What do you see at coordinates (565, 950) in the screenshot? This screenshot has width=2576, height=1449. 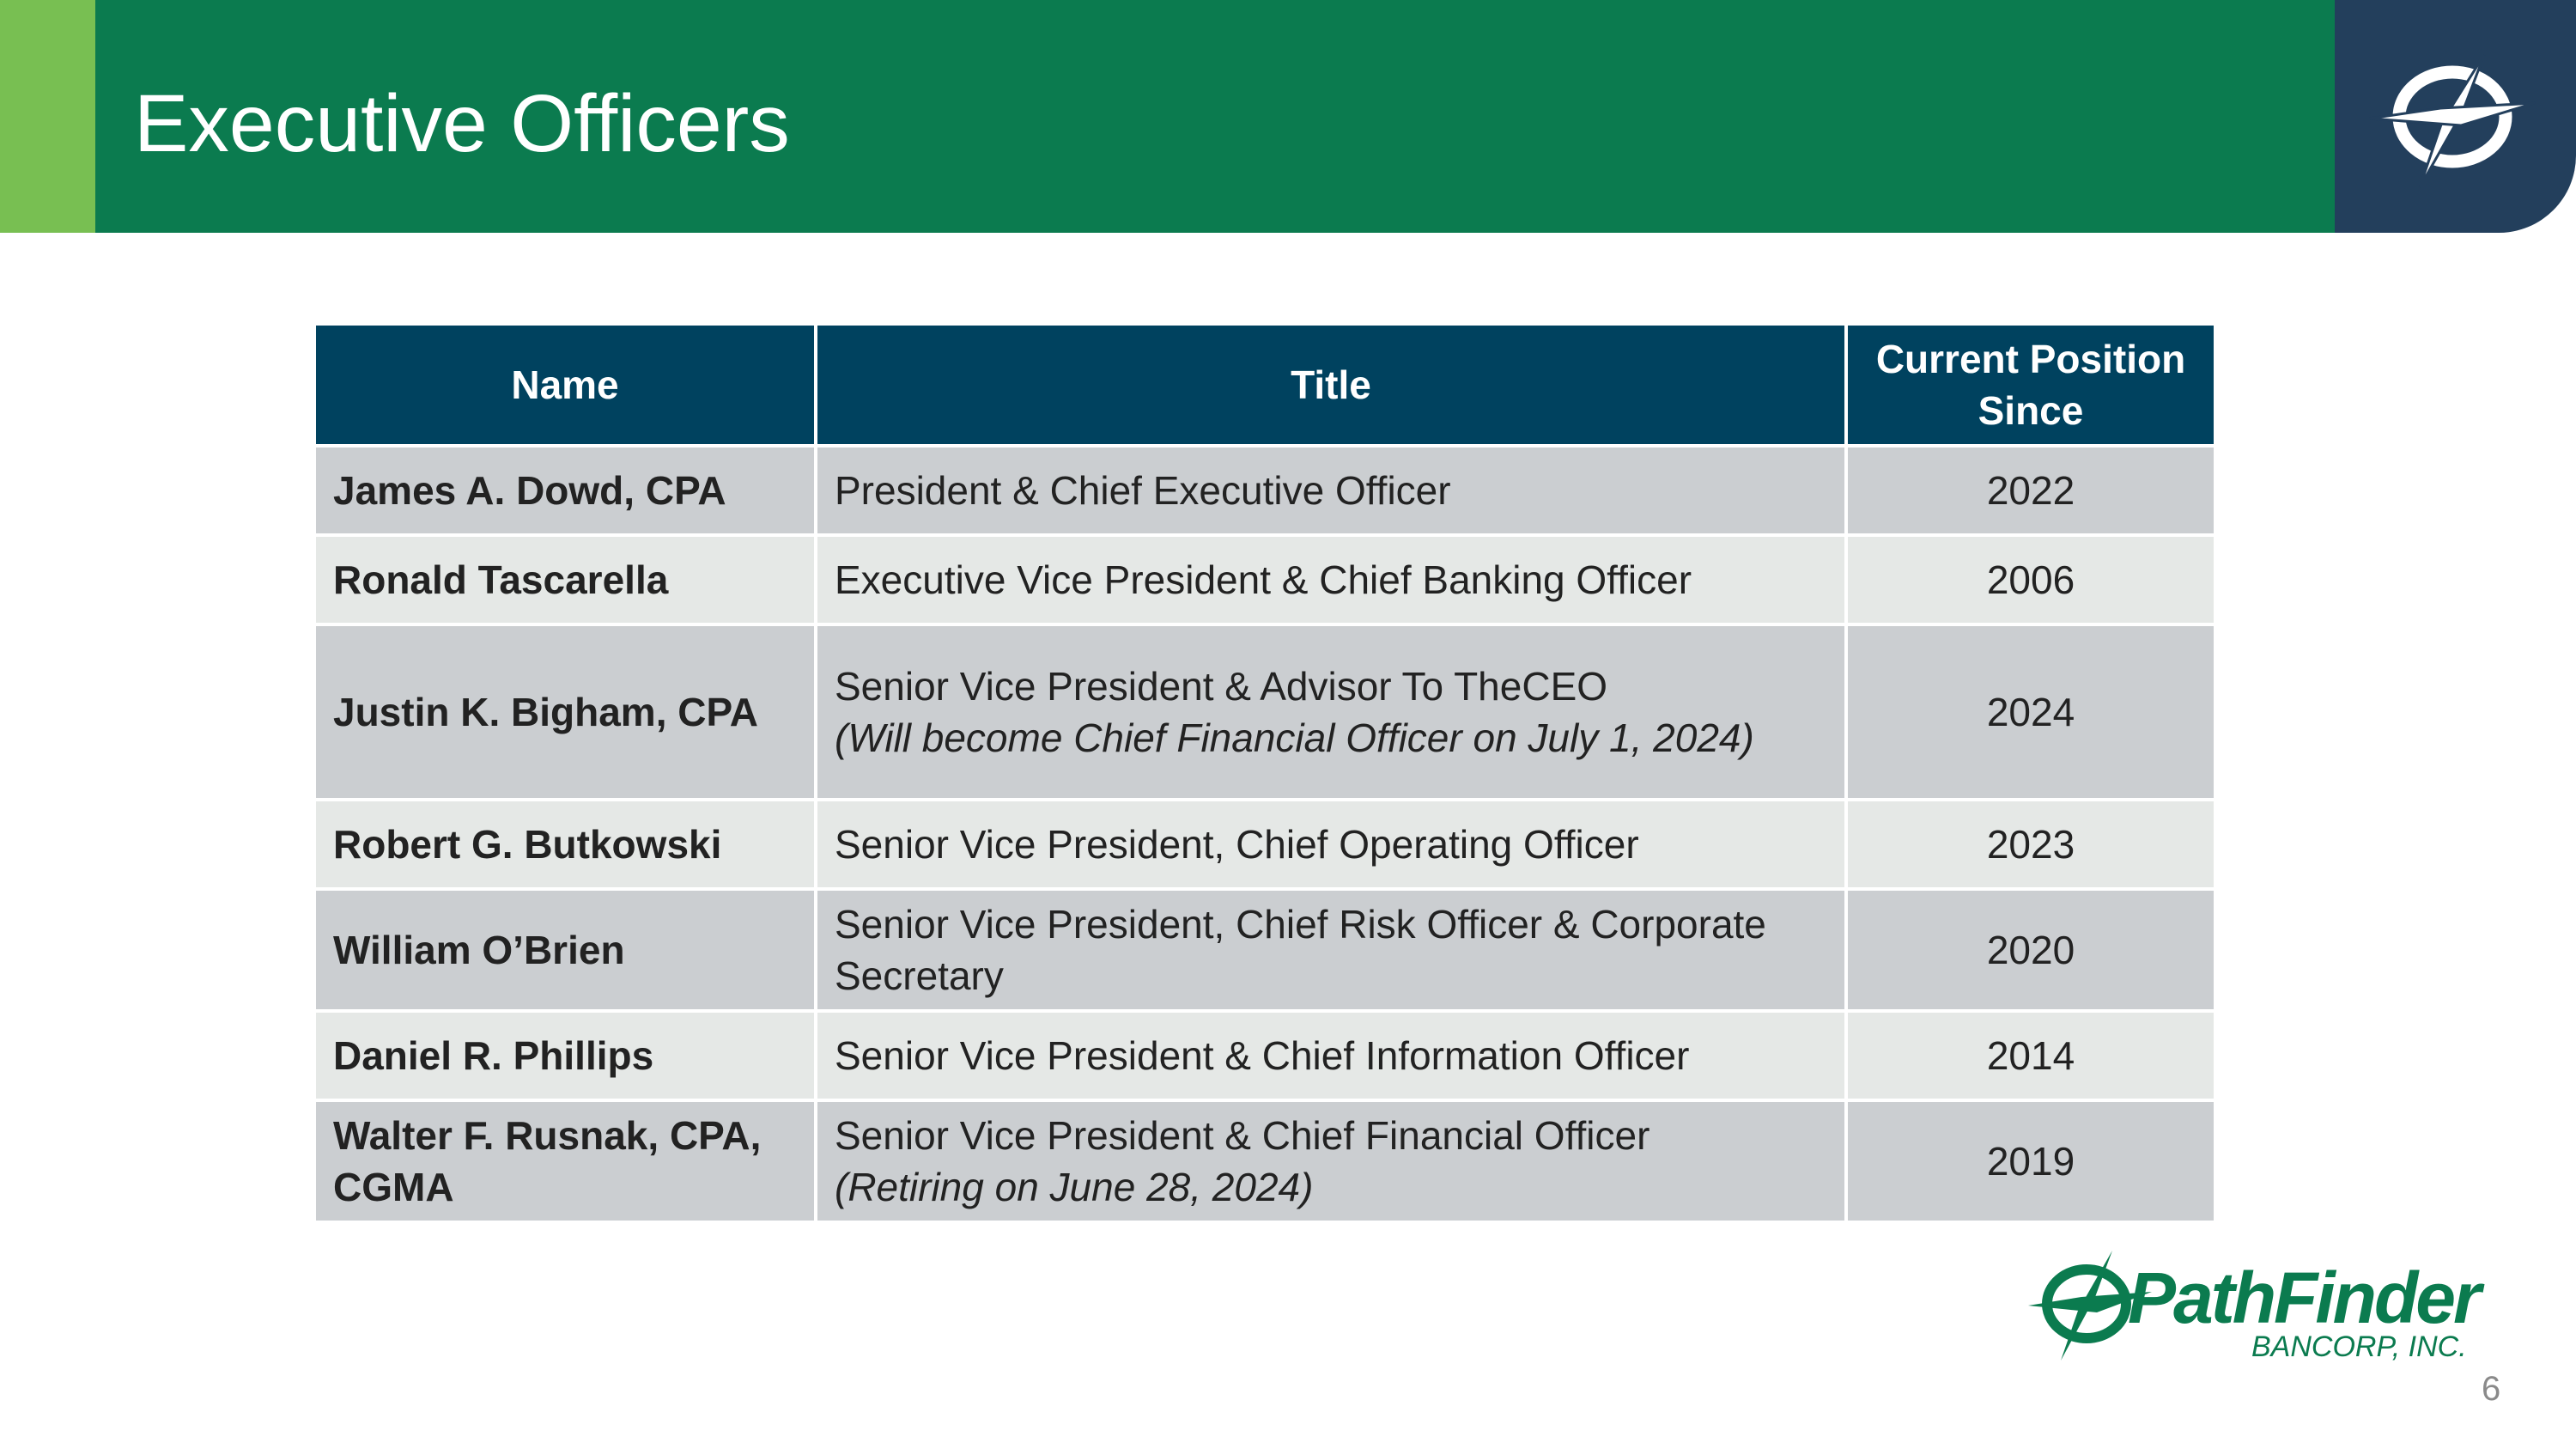 I see `officer-name: William O’Brien` at bounding box center [565, 950].